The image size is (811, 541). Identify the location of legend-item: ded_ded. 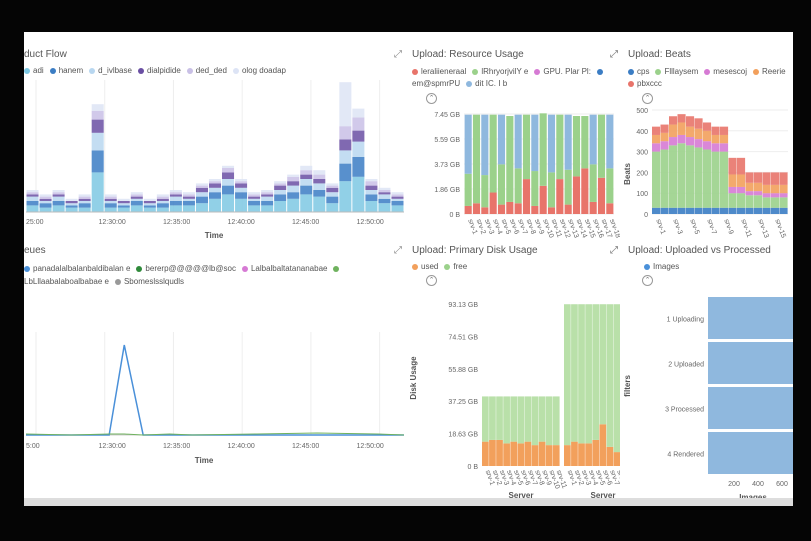
(206, 70).